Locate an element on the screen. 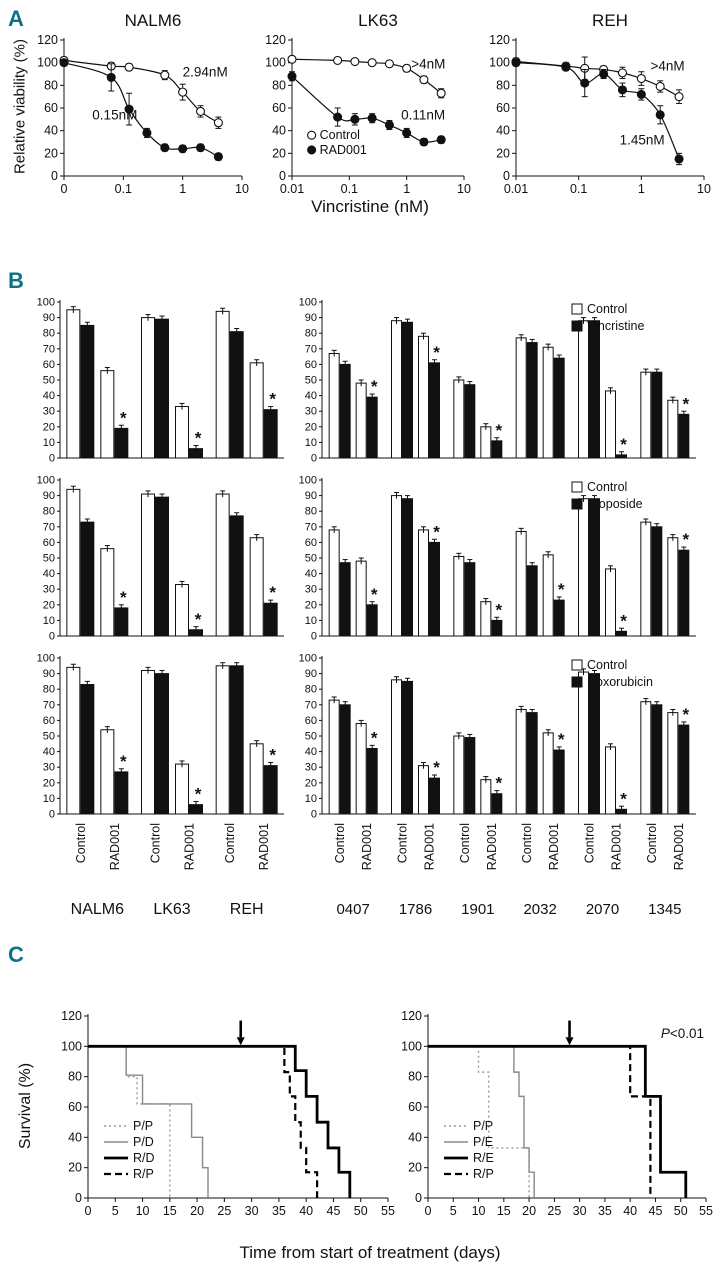 This screenshot has width=716, height=1280. svg-text: P/D is located at coordinates (143, 1142).